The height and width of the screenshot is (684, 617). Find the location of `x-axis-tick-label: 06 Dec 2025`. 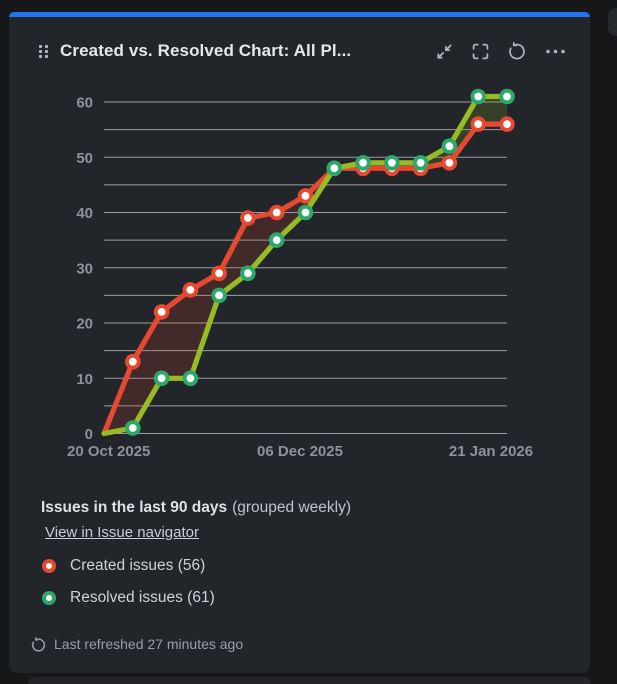

x-axis-tick-label: 06 Dec 2025 is located at coordinates (300, 451).